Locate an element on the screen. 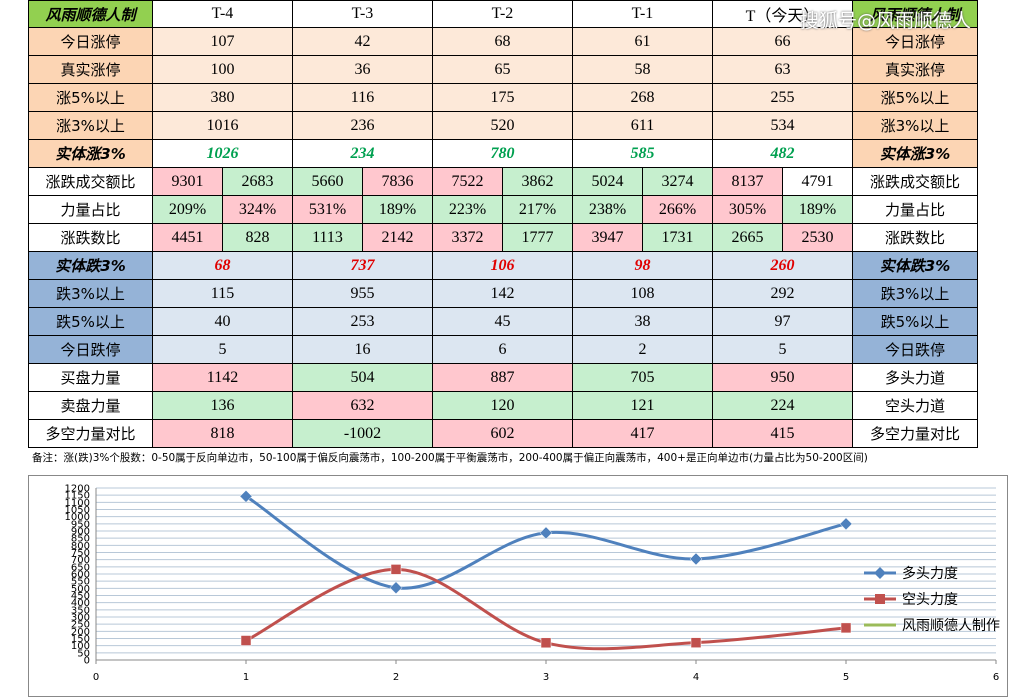 The height and width of the screenshot is (698, 1009). value-cell: 417 is located at coordinates (643, 434).